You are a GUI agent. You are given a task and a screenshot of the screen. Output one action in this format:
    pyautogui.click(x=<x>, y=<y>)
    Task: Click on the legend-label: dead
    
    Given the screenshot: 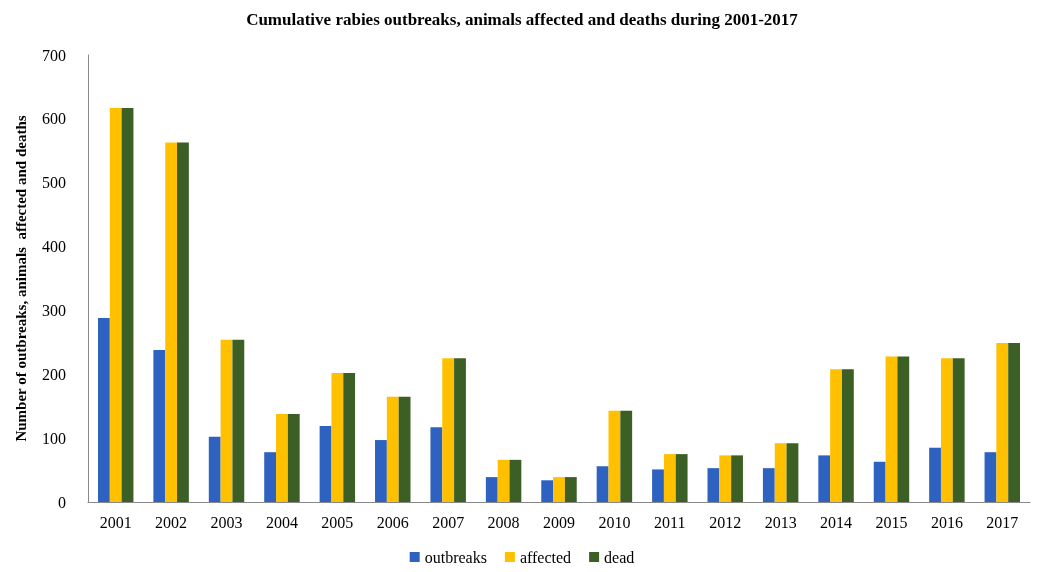 What is the action you would take?
    pyautogui.click(x=619, y=557)
    